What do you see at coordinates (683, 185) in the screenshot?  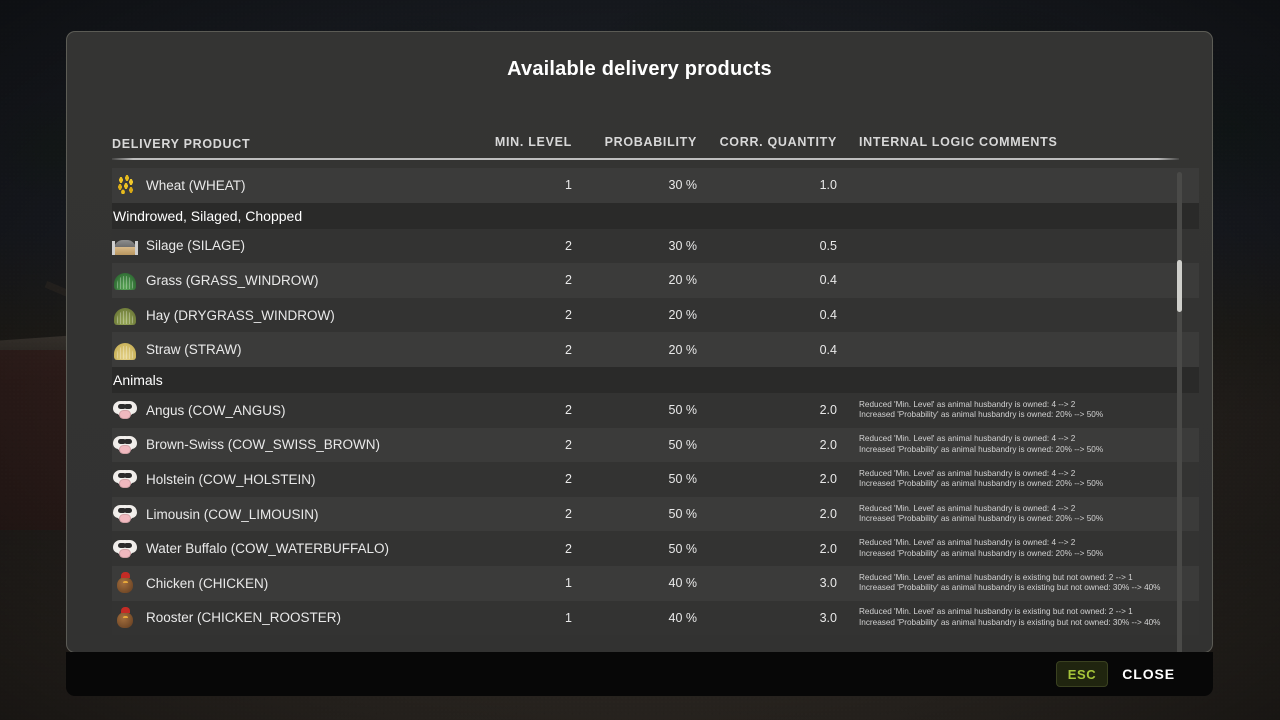 I see `cell-probability-value: 30 %` at bounding box center [683, 185].